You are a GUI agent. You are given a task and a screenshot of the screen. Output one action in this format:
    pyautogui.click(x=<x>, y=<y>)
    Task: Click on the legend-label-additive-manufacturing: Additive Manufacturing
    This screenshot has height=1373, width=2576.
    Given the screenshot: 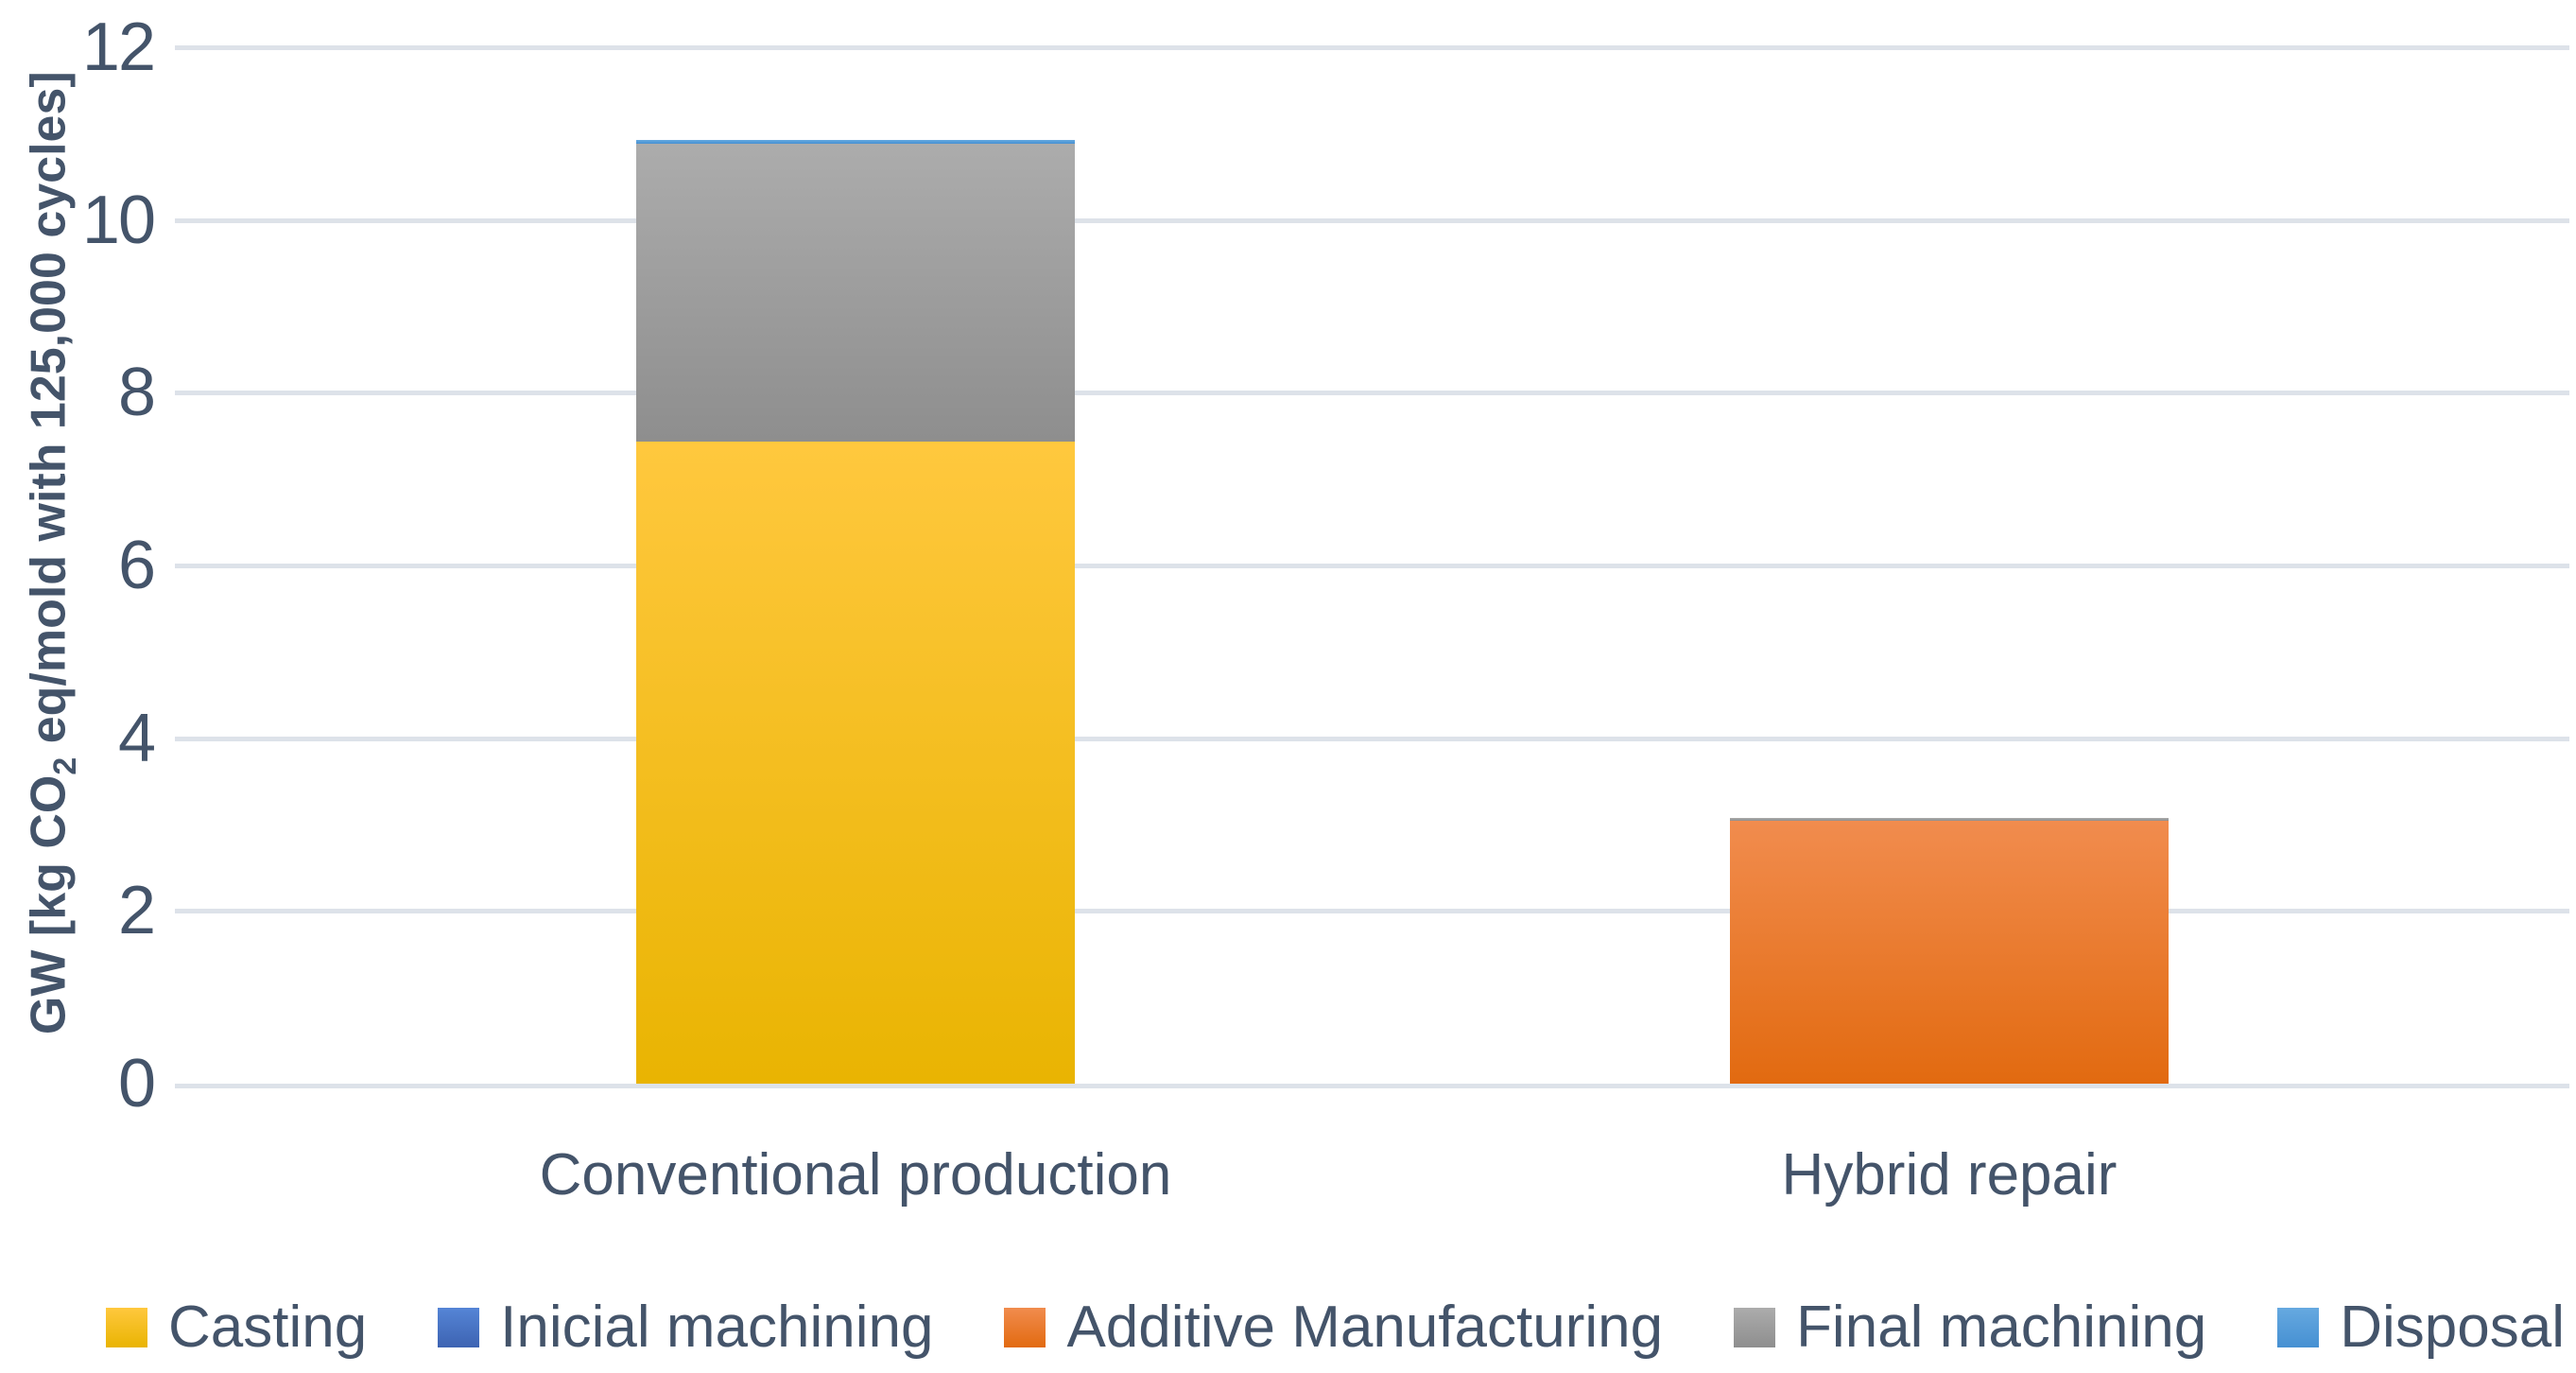 What is the action you would take?
    pyautogui.click(x=1365, y=1327)
    